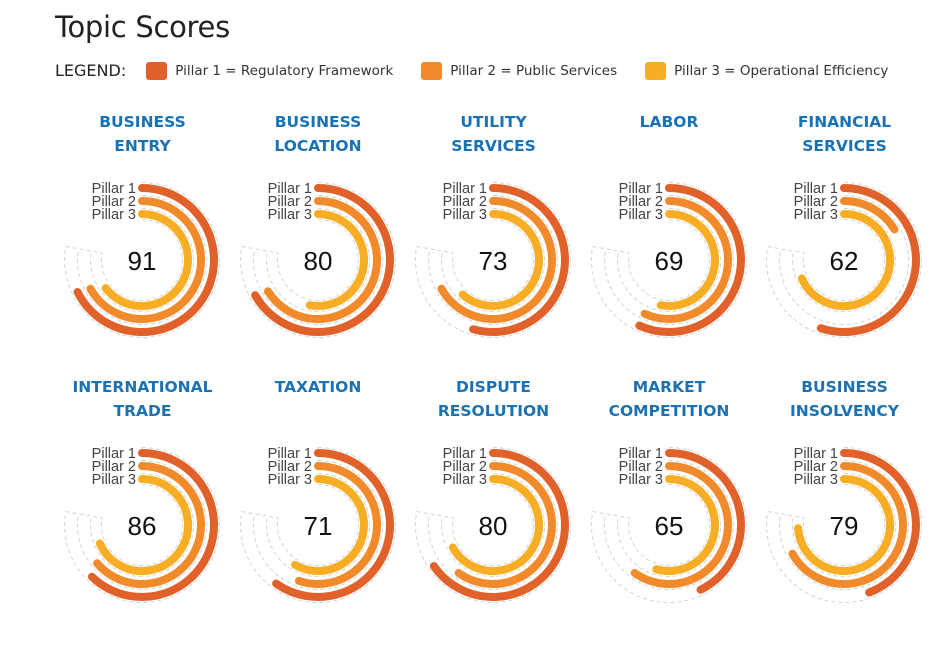 Image resolution: width=948 pixels, height=648 pixels. I want to click on topic-title: TAXATION, so click(318, 399).